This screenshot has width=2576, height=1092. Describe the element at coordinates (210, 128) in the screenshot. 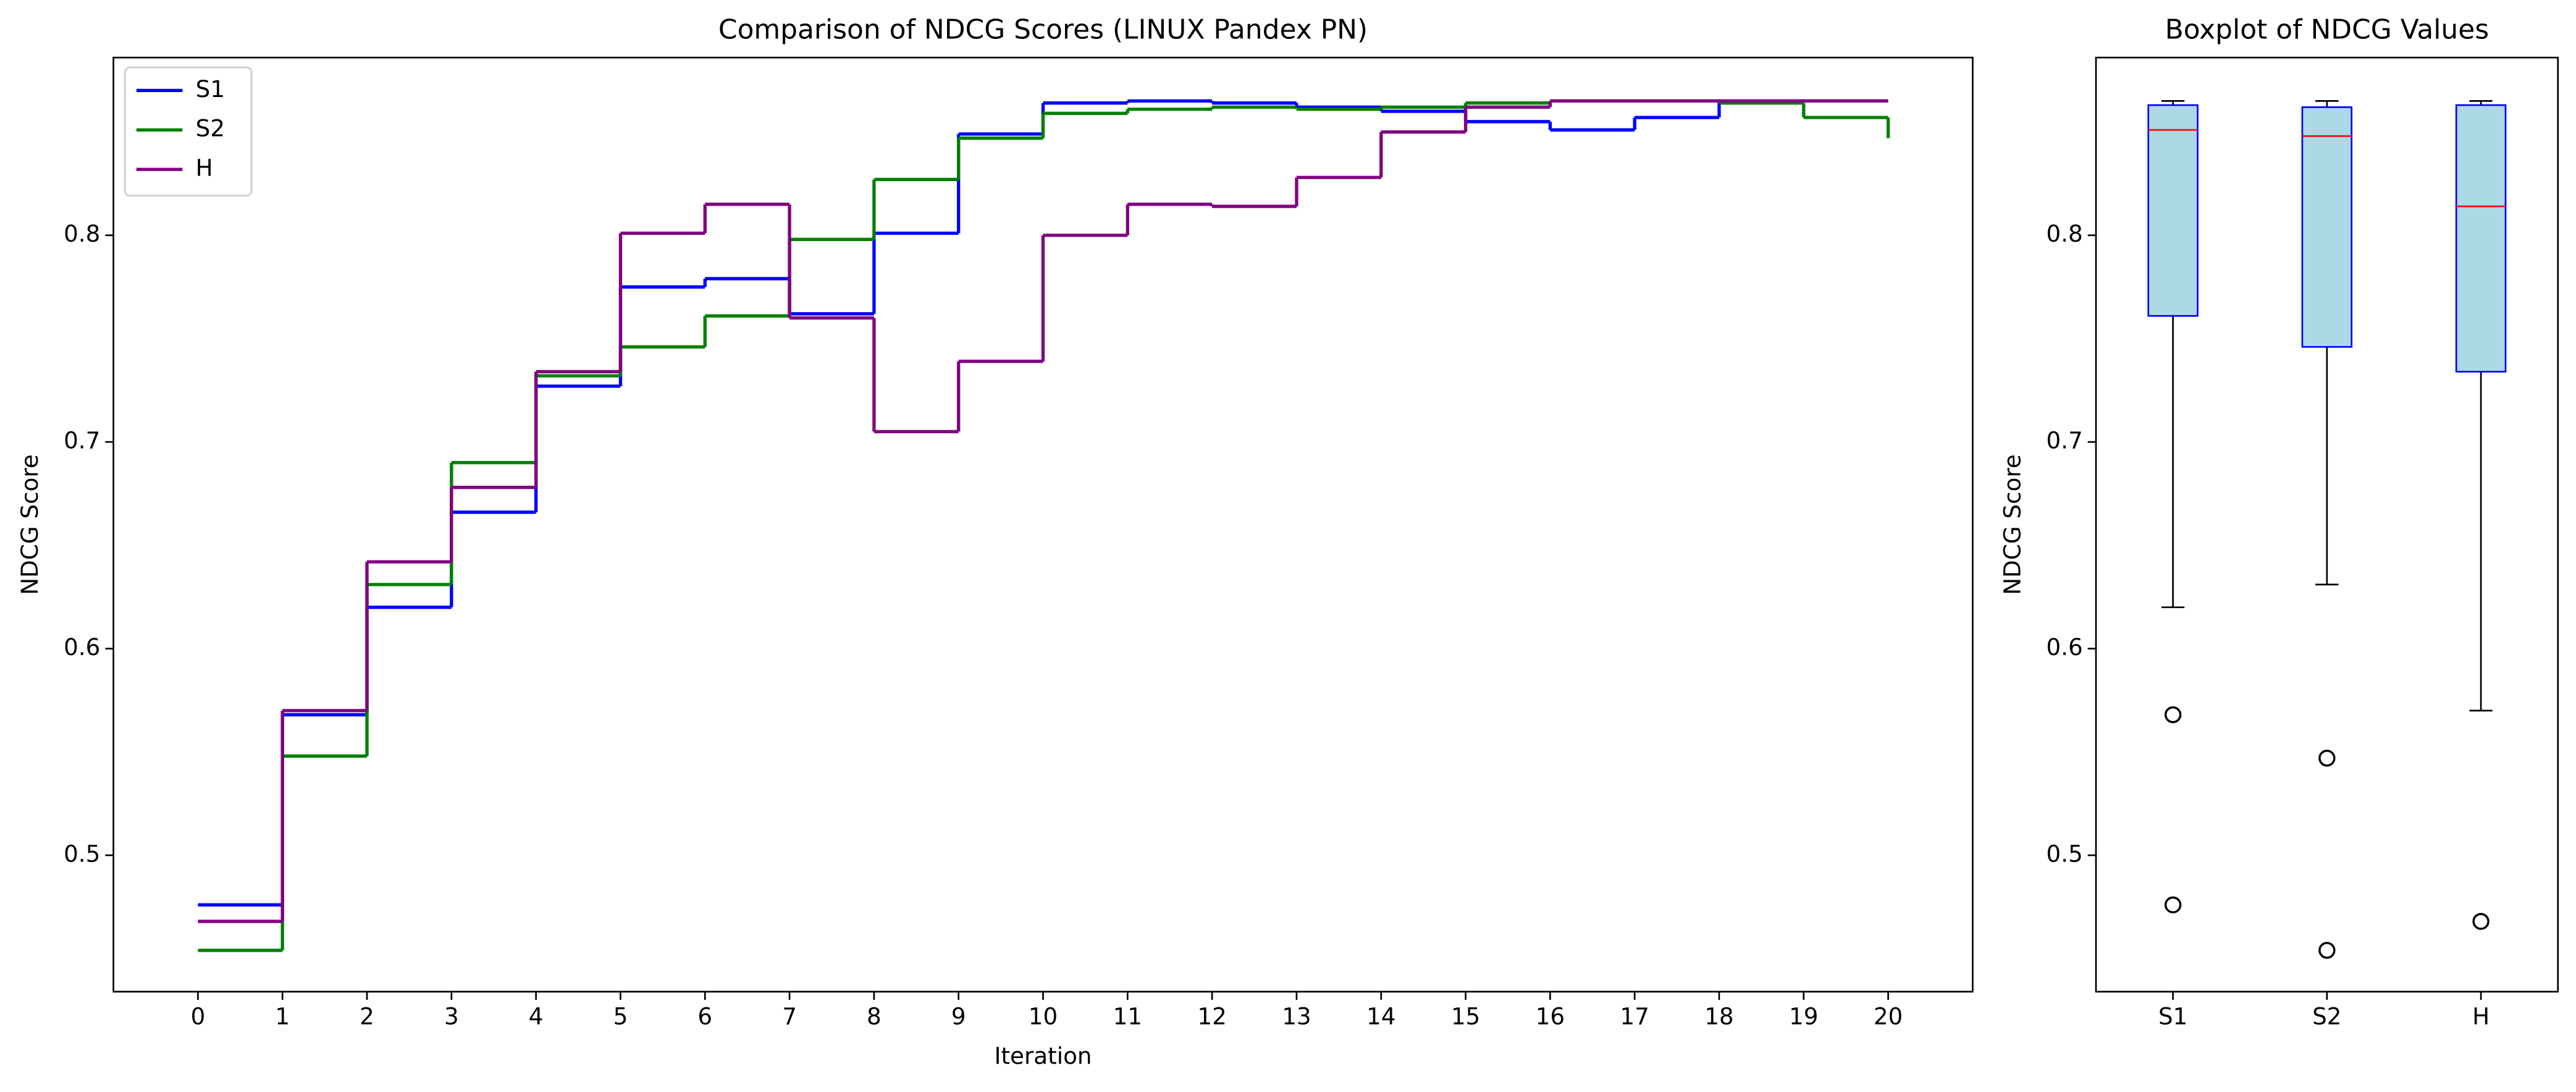

I see `legend-label: S2` at that location.